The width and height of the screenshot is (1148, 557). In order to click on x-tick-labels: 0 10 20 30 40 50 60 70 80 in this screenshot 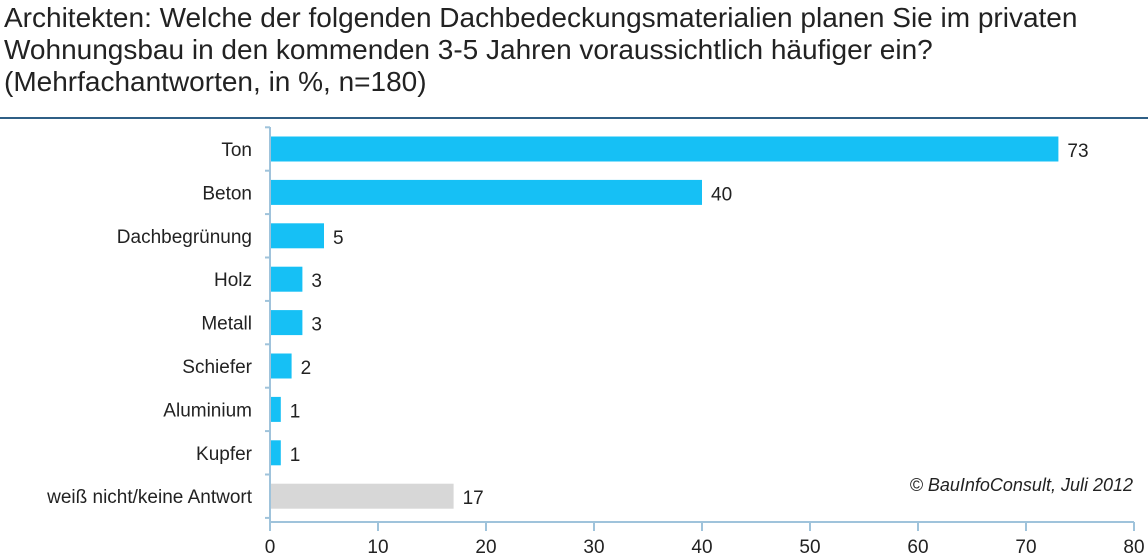, I will do `click(705, 547)`.